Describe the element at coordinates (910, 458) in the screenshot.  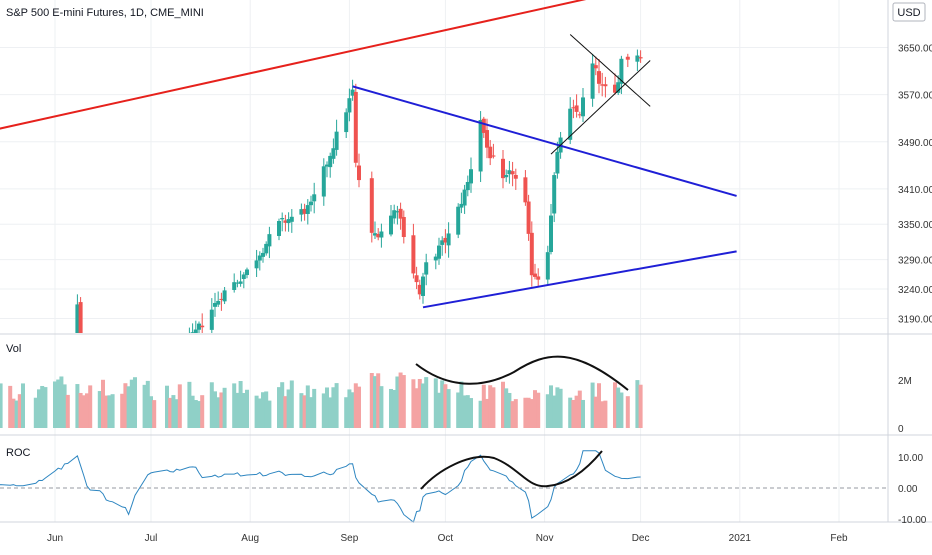
I see `roc-axis-tick-label: 10.00` at that location.